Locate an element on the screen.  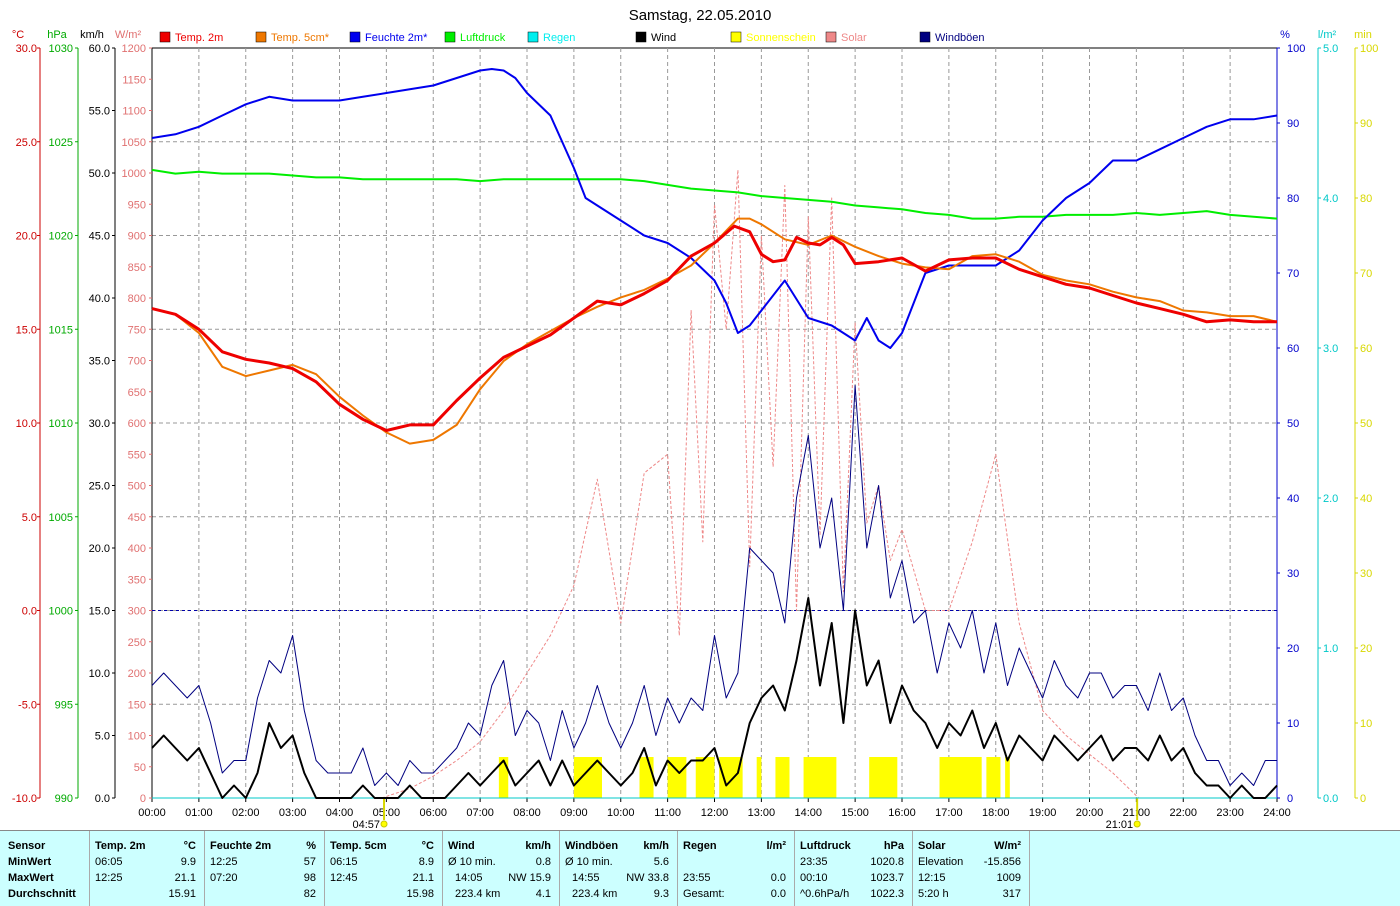
x-tick-label: 18:00 is located at coordinates (996, 813).